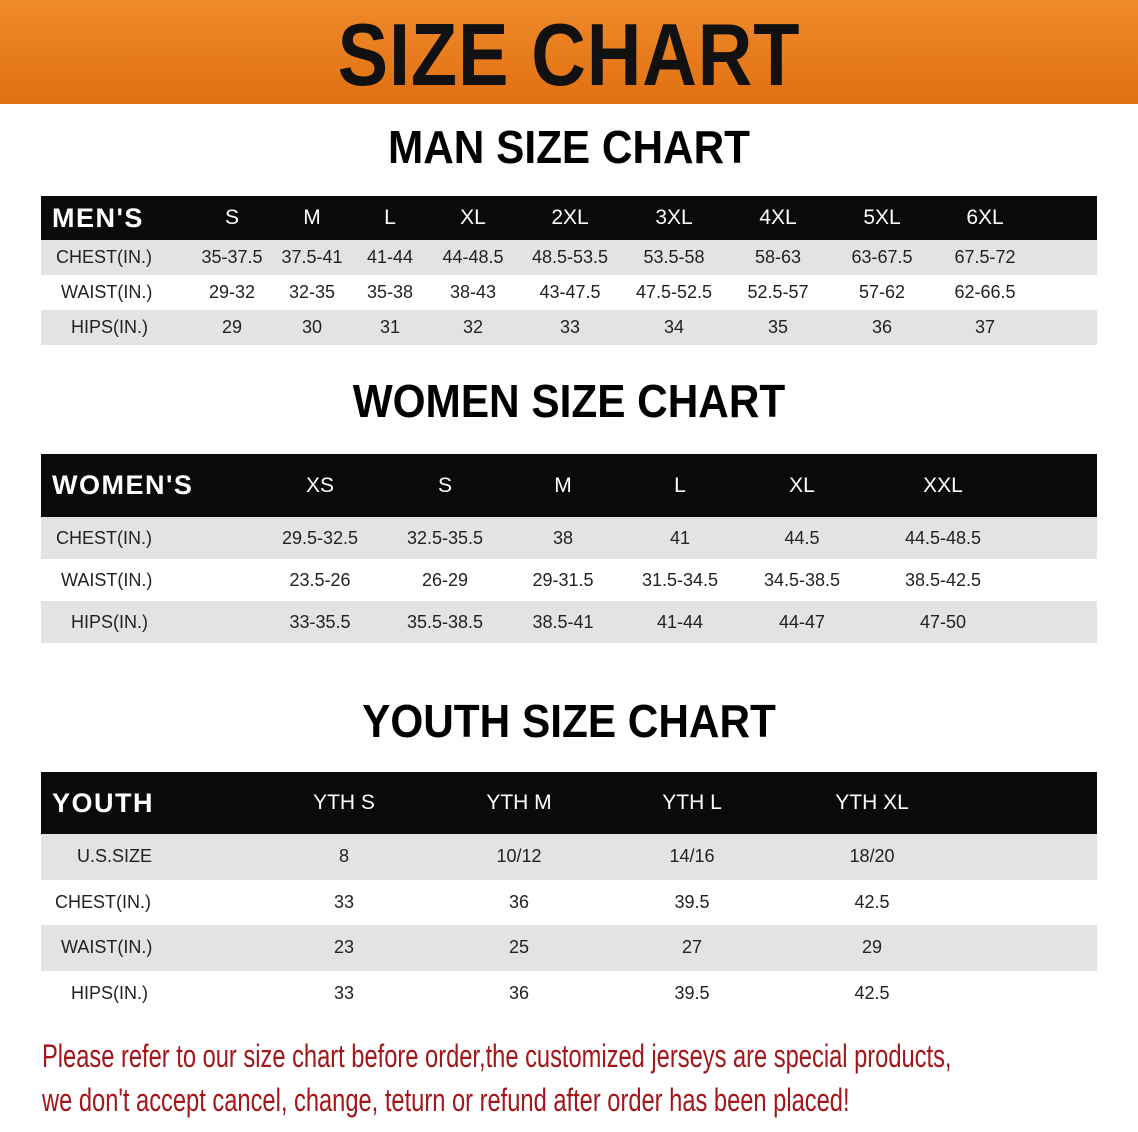 This screenshot has height=1132, width=1138. I want to click on table-row: U.S.SIZE 8 10/12 14/16 18/20, so click(569, 857).